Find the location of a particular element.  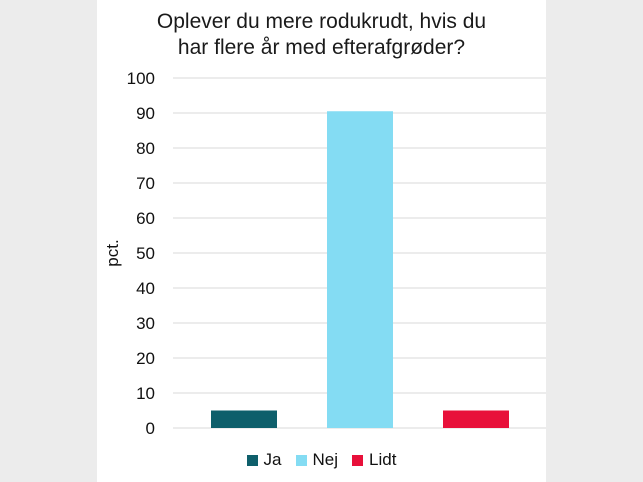

y-tick-label-10: 10 is located at coordinates (145, 393).